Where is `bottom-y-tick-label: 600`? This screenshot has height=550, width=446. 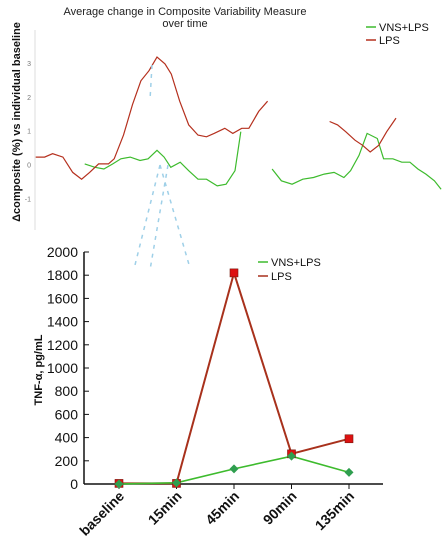
bottom-y-tick-label: 600 is located at coordinates (67, 414).